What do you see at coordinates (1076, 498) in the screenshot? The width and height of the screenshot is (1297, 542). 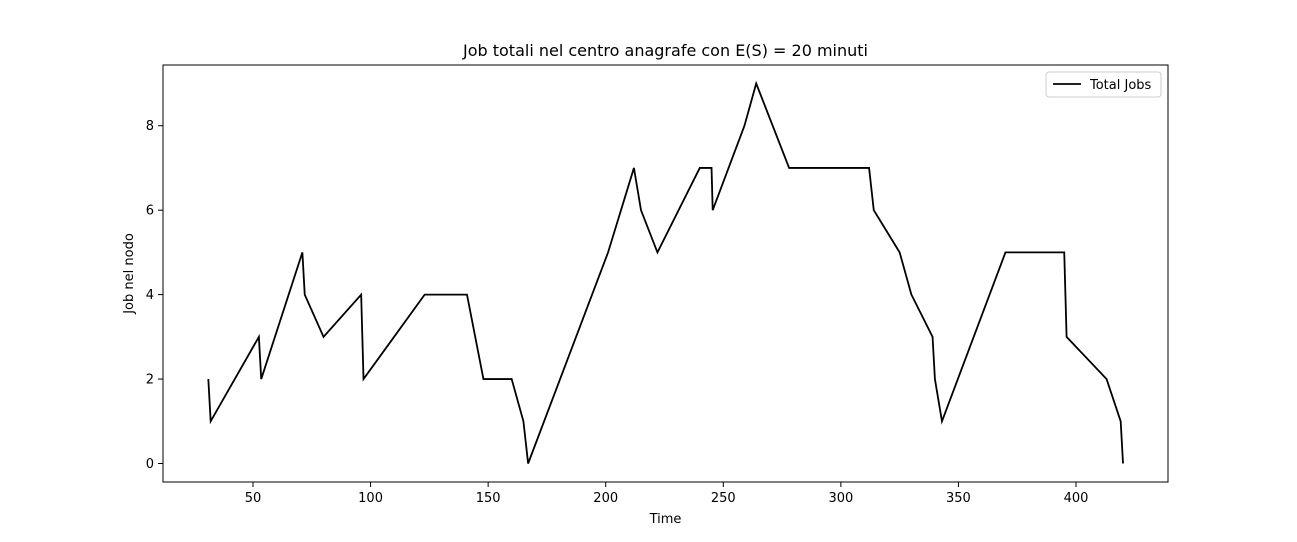 I see `x-tick-label: 400` at bounding box center [1076, 498].